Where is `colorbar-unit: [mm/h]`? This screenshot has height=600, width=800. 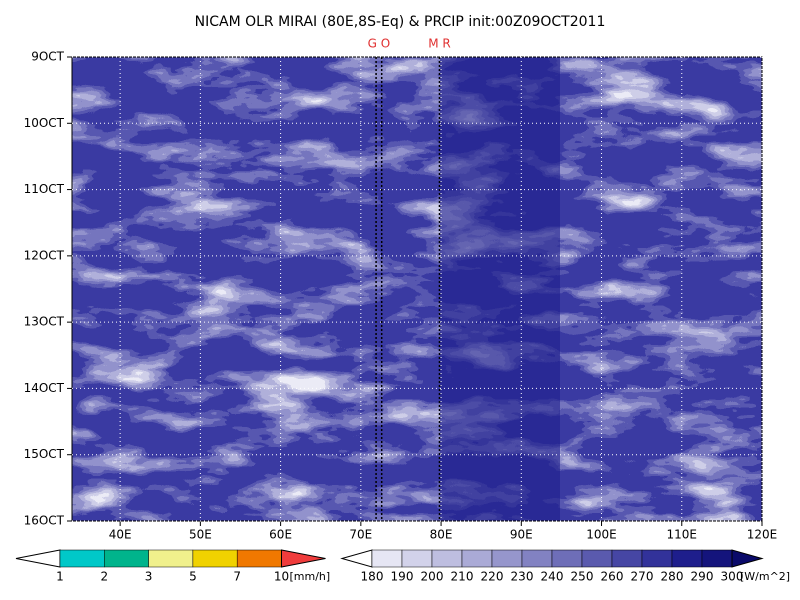
colorbar-unit: [mm/h] is located at coordinates (310, 576).